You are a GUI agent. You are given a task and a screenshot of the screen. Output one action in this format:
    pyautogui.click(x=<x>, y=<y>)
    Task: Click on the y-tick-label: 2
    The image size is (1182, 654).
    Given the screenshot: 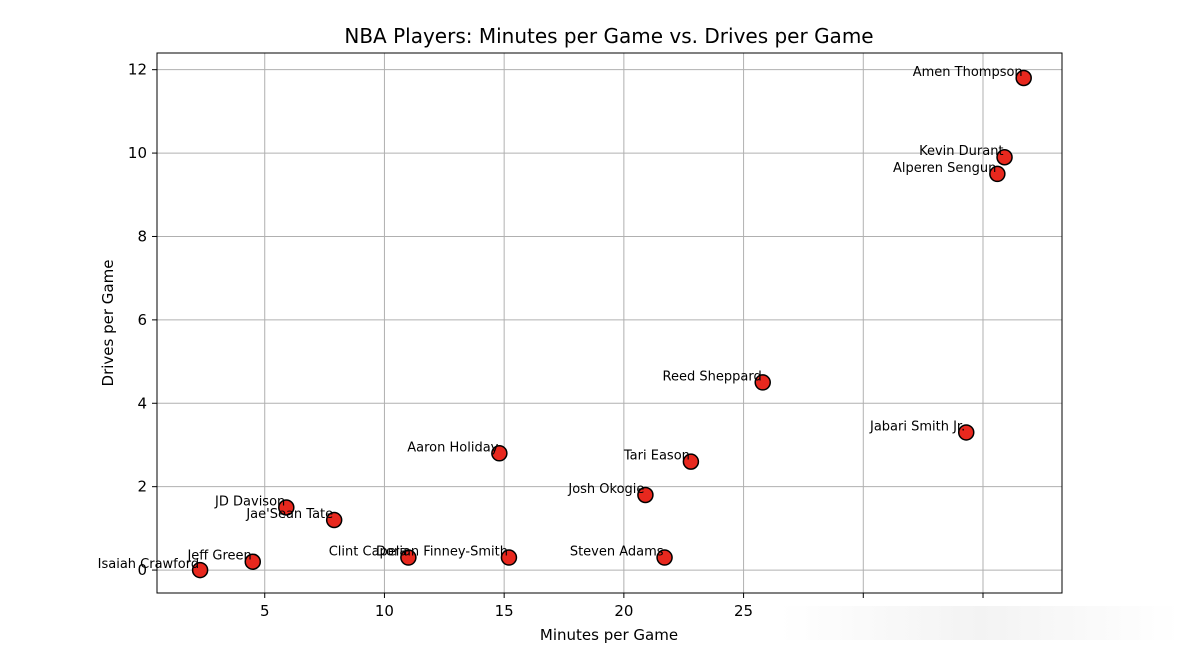 What is the action you would take?
    pyautogui.click(x=142, y=487)
    